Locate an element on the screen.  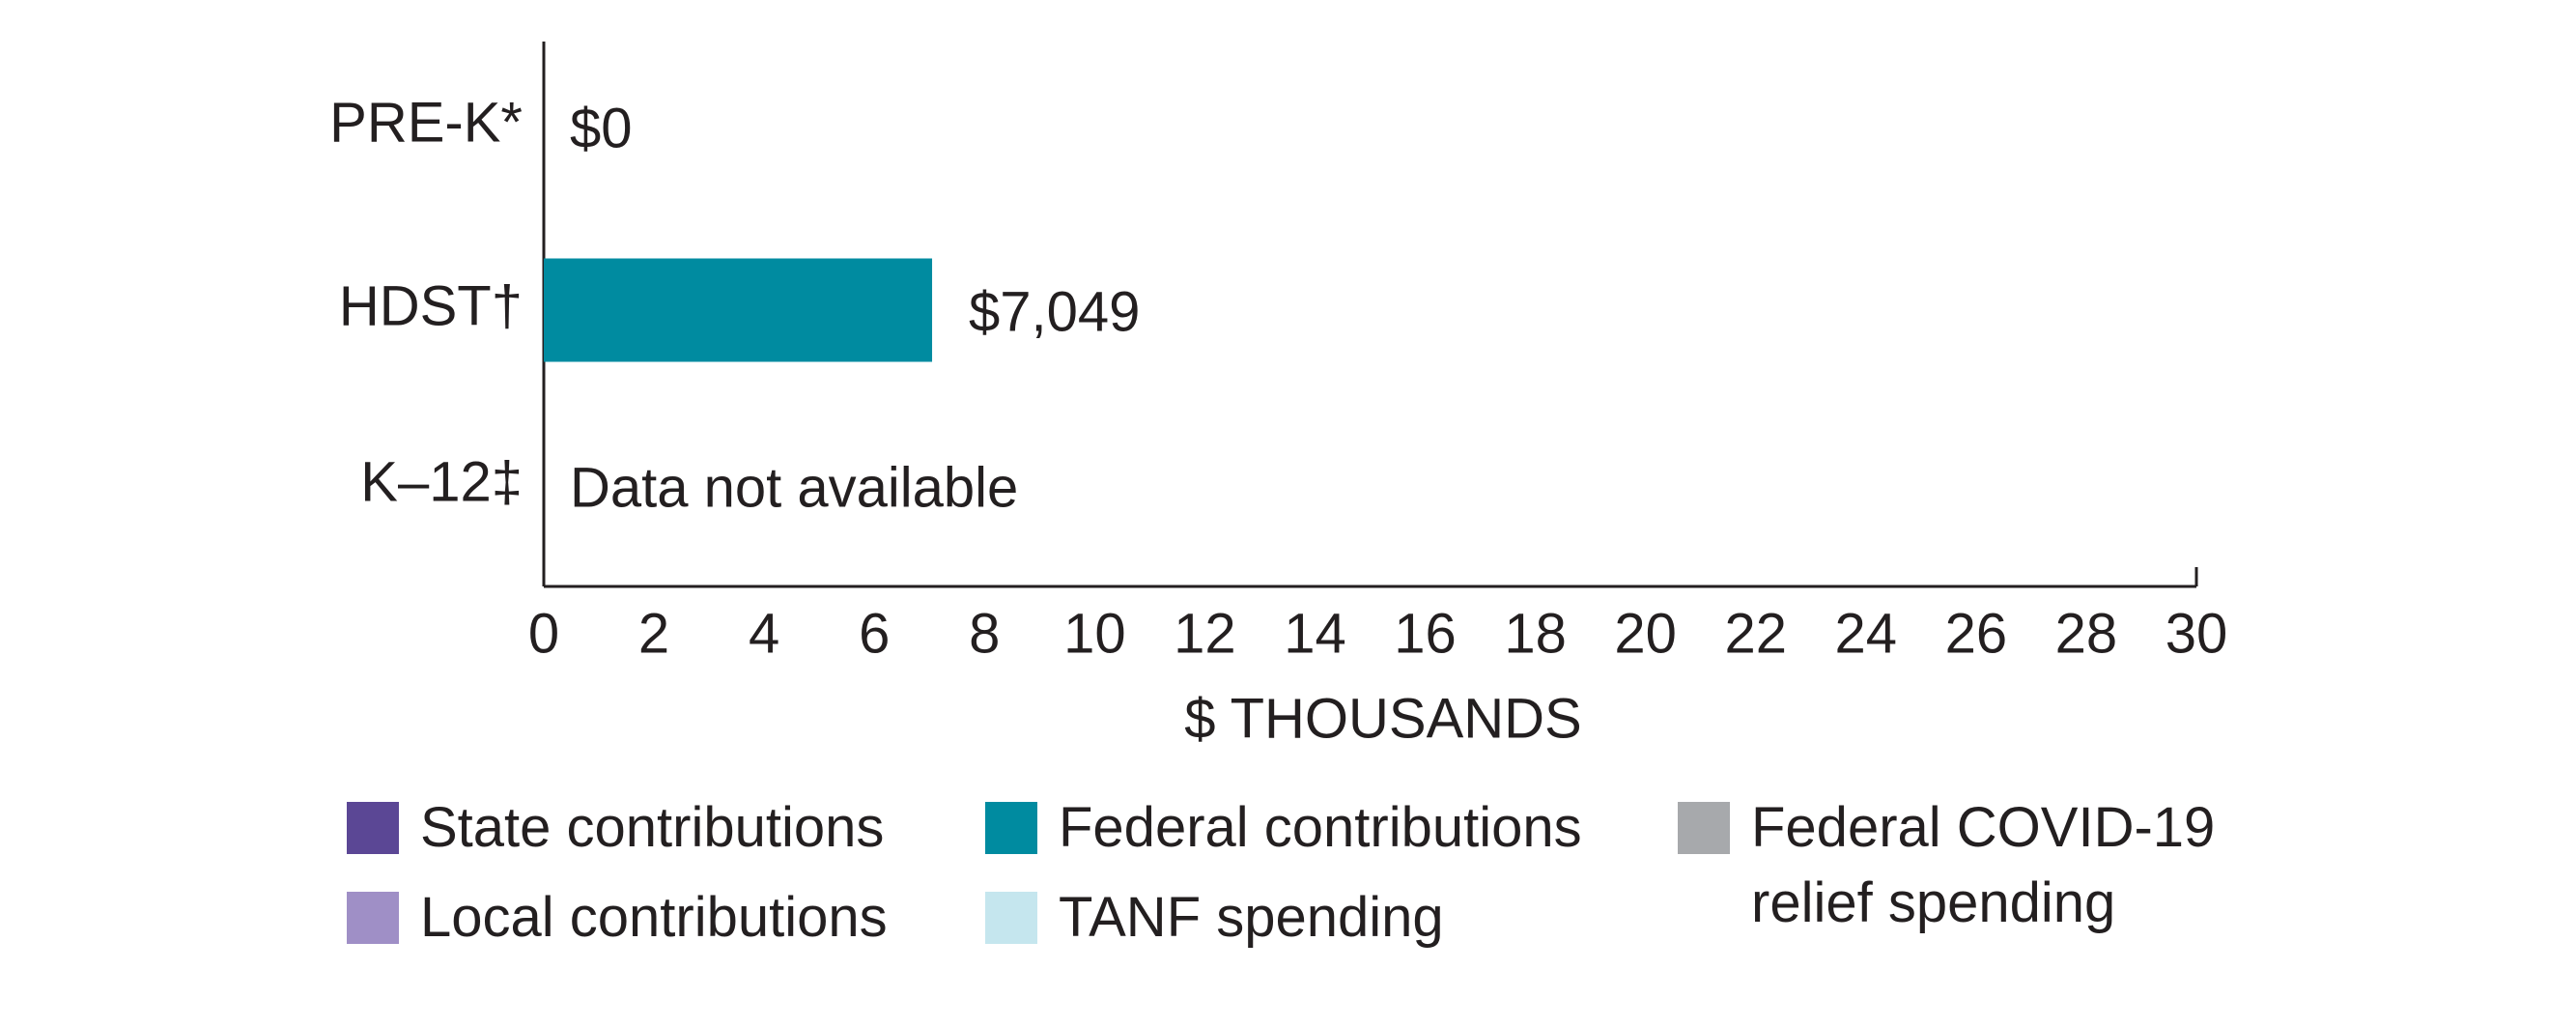
x-tick-label: 0 is located at coordinates (543, 633).